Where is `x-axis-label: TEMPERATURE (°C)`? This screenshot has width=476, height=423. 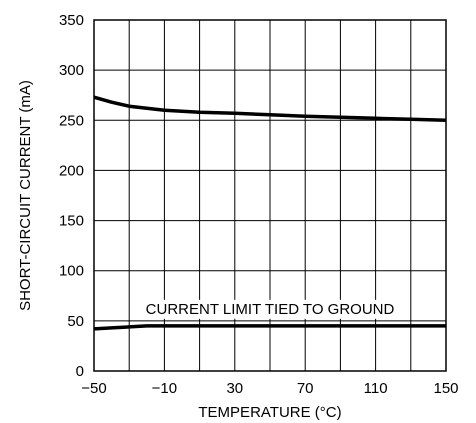 x-axis-label: TEMPERATURE (°C) is located at coordinates (269, 412).